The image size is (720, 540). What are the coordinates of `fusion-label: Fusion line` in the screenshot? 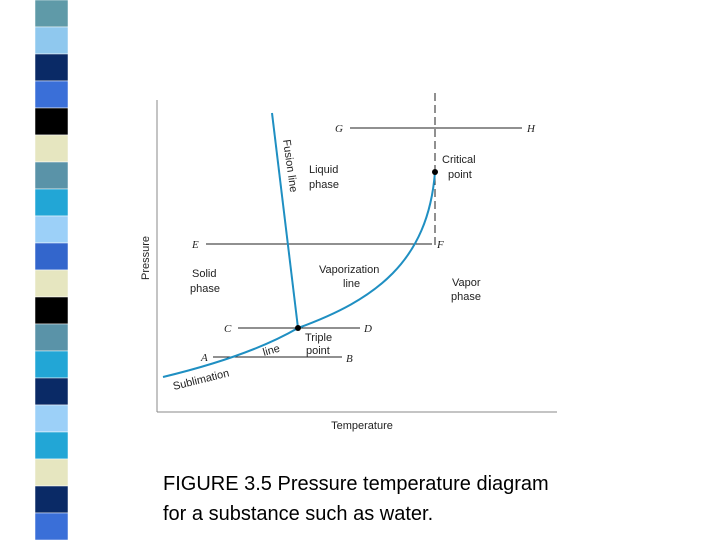 It's located at (289, 166).